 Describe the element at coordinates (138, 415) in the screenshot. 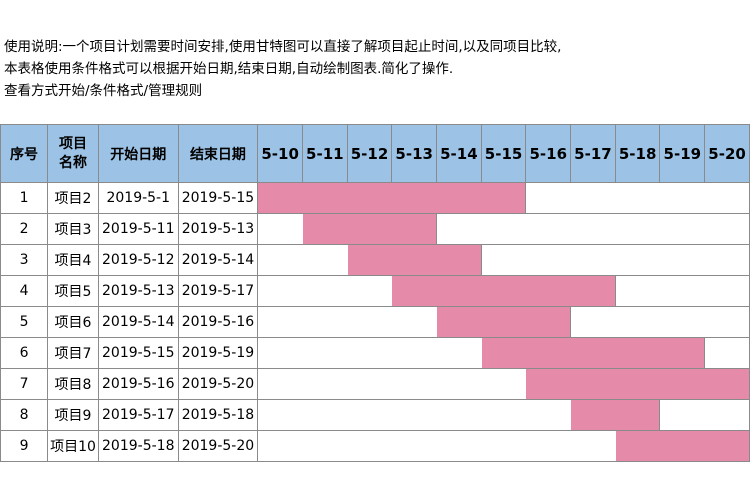

I see `row-start-date: 2019-5-17` at that location.